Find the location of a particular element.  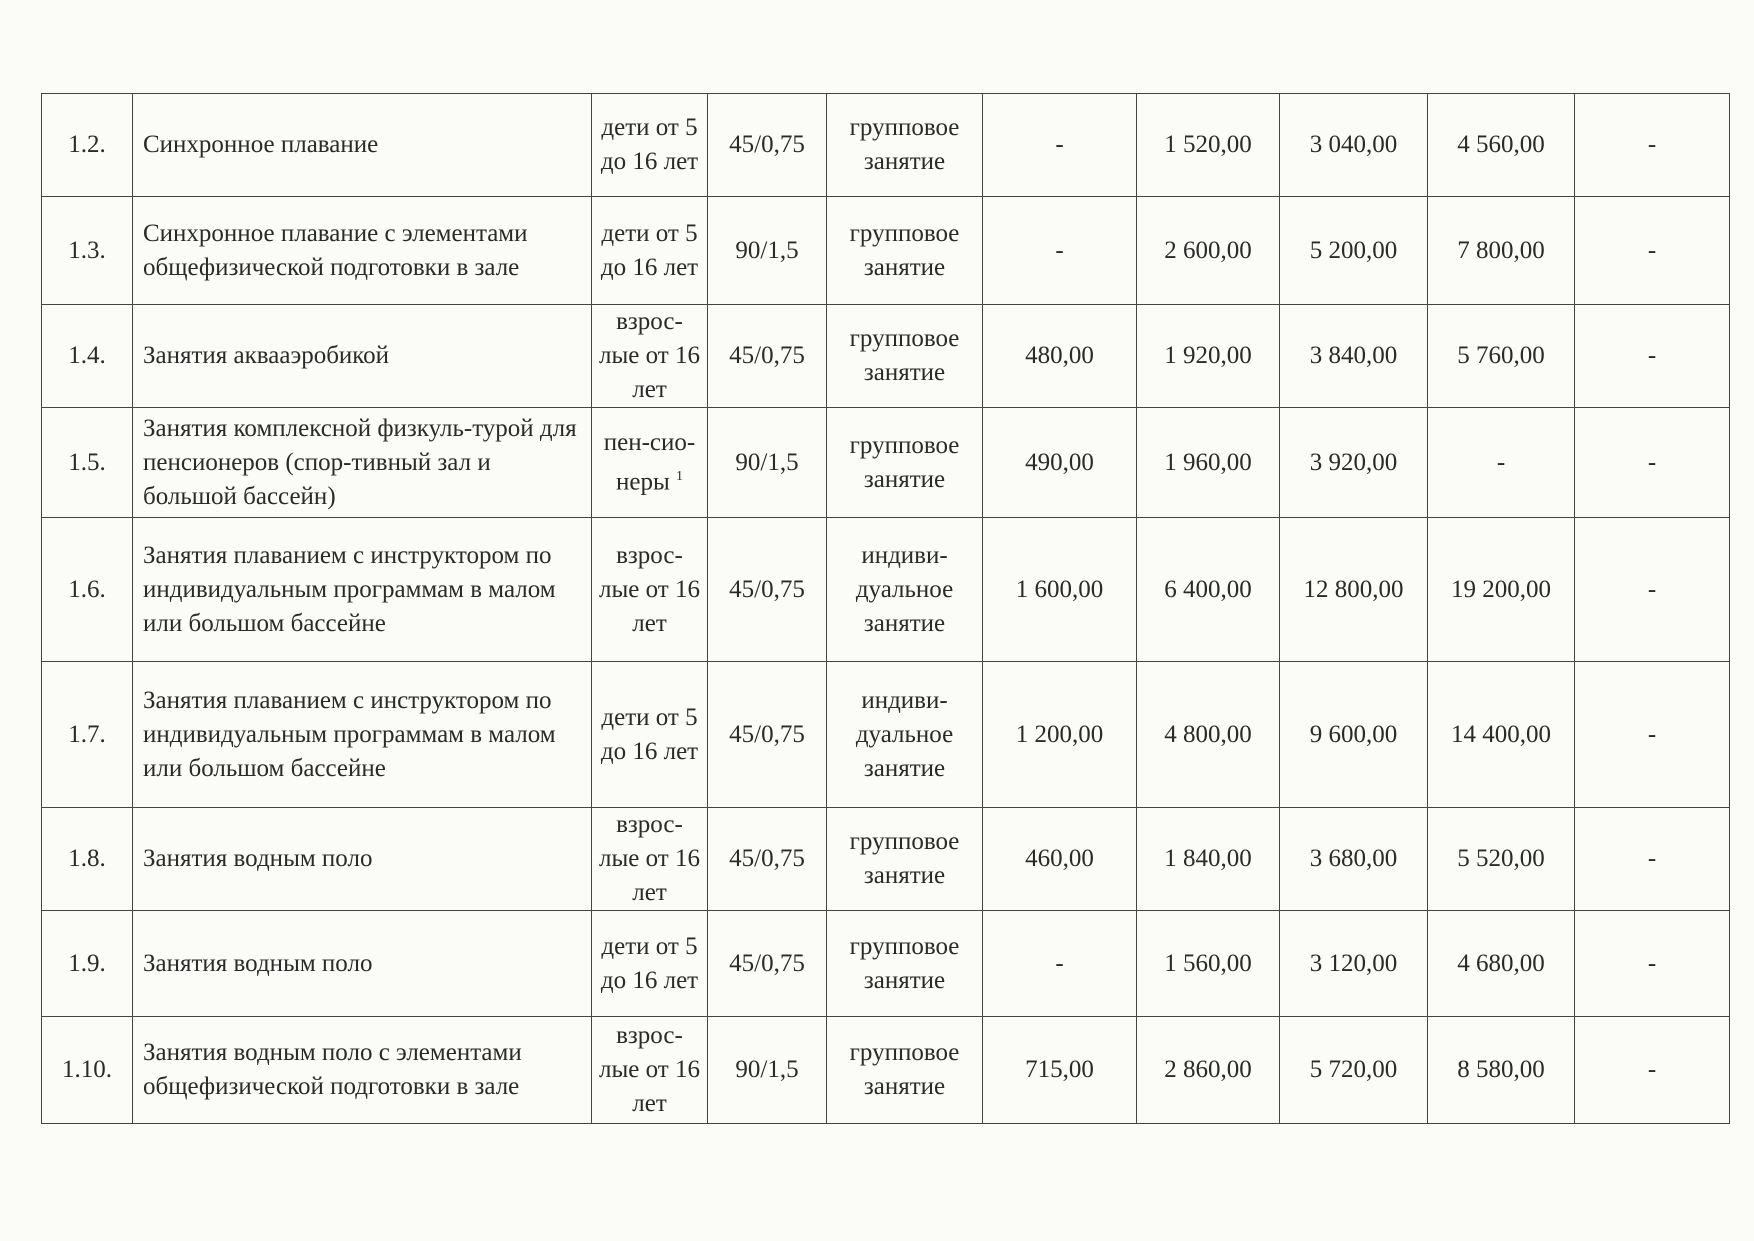

price-4: 19 200,00 is located at coordinates (1501, 589).